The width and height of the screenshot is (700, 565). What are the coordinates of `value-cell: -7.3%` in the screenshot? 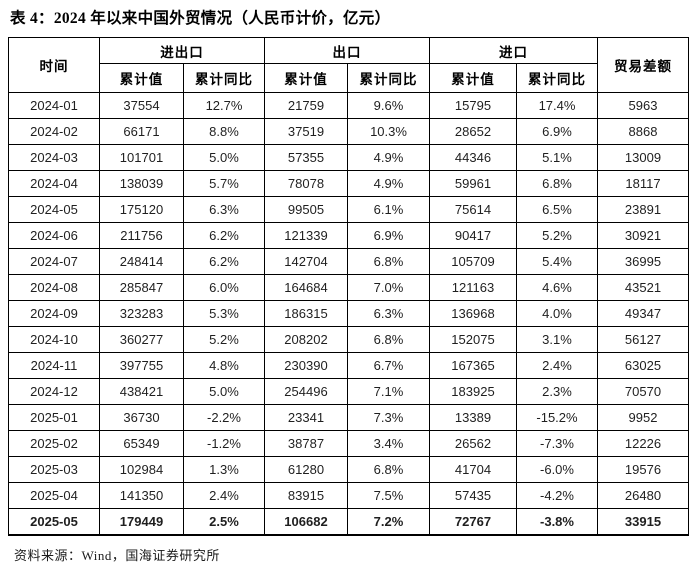 It's located at (557, 443).